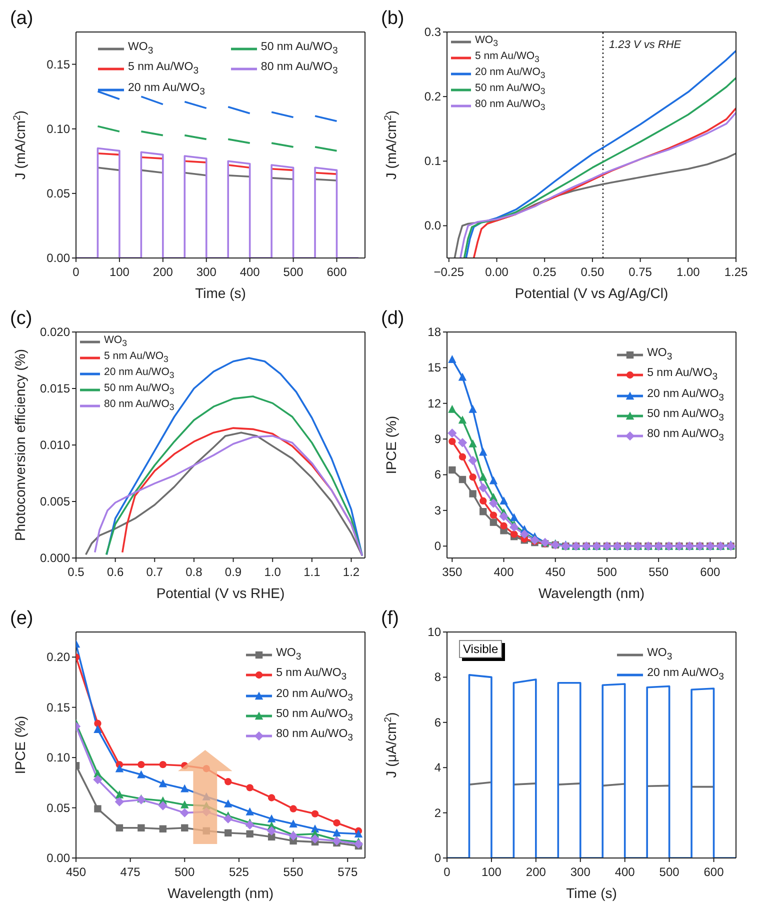 The height and width of the screenshot is (909, 758). What do you see at coordinates (130, 872) in the screenshot?
I see `x-tick-label: 475` at bounding box center [130, 872].